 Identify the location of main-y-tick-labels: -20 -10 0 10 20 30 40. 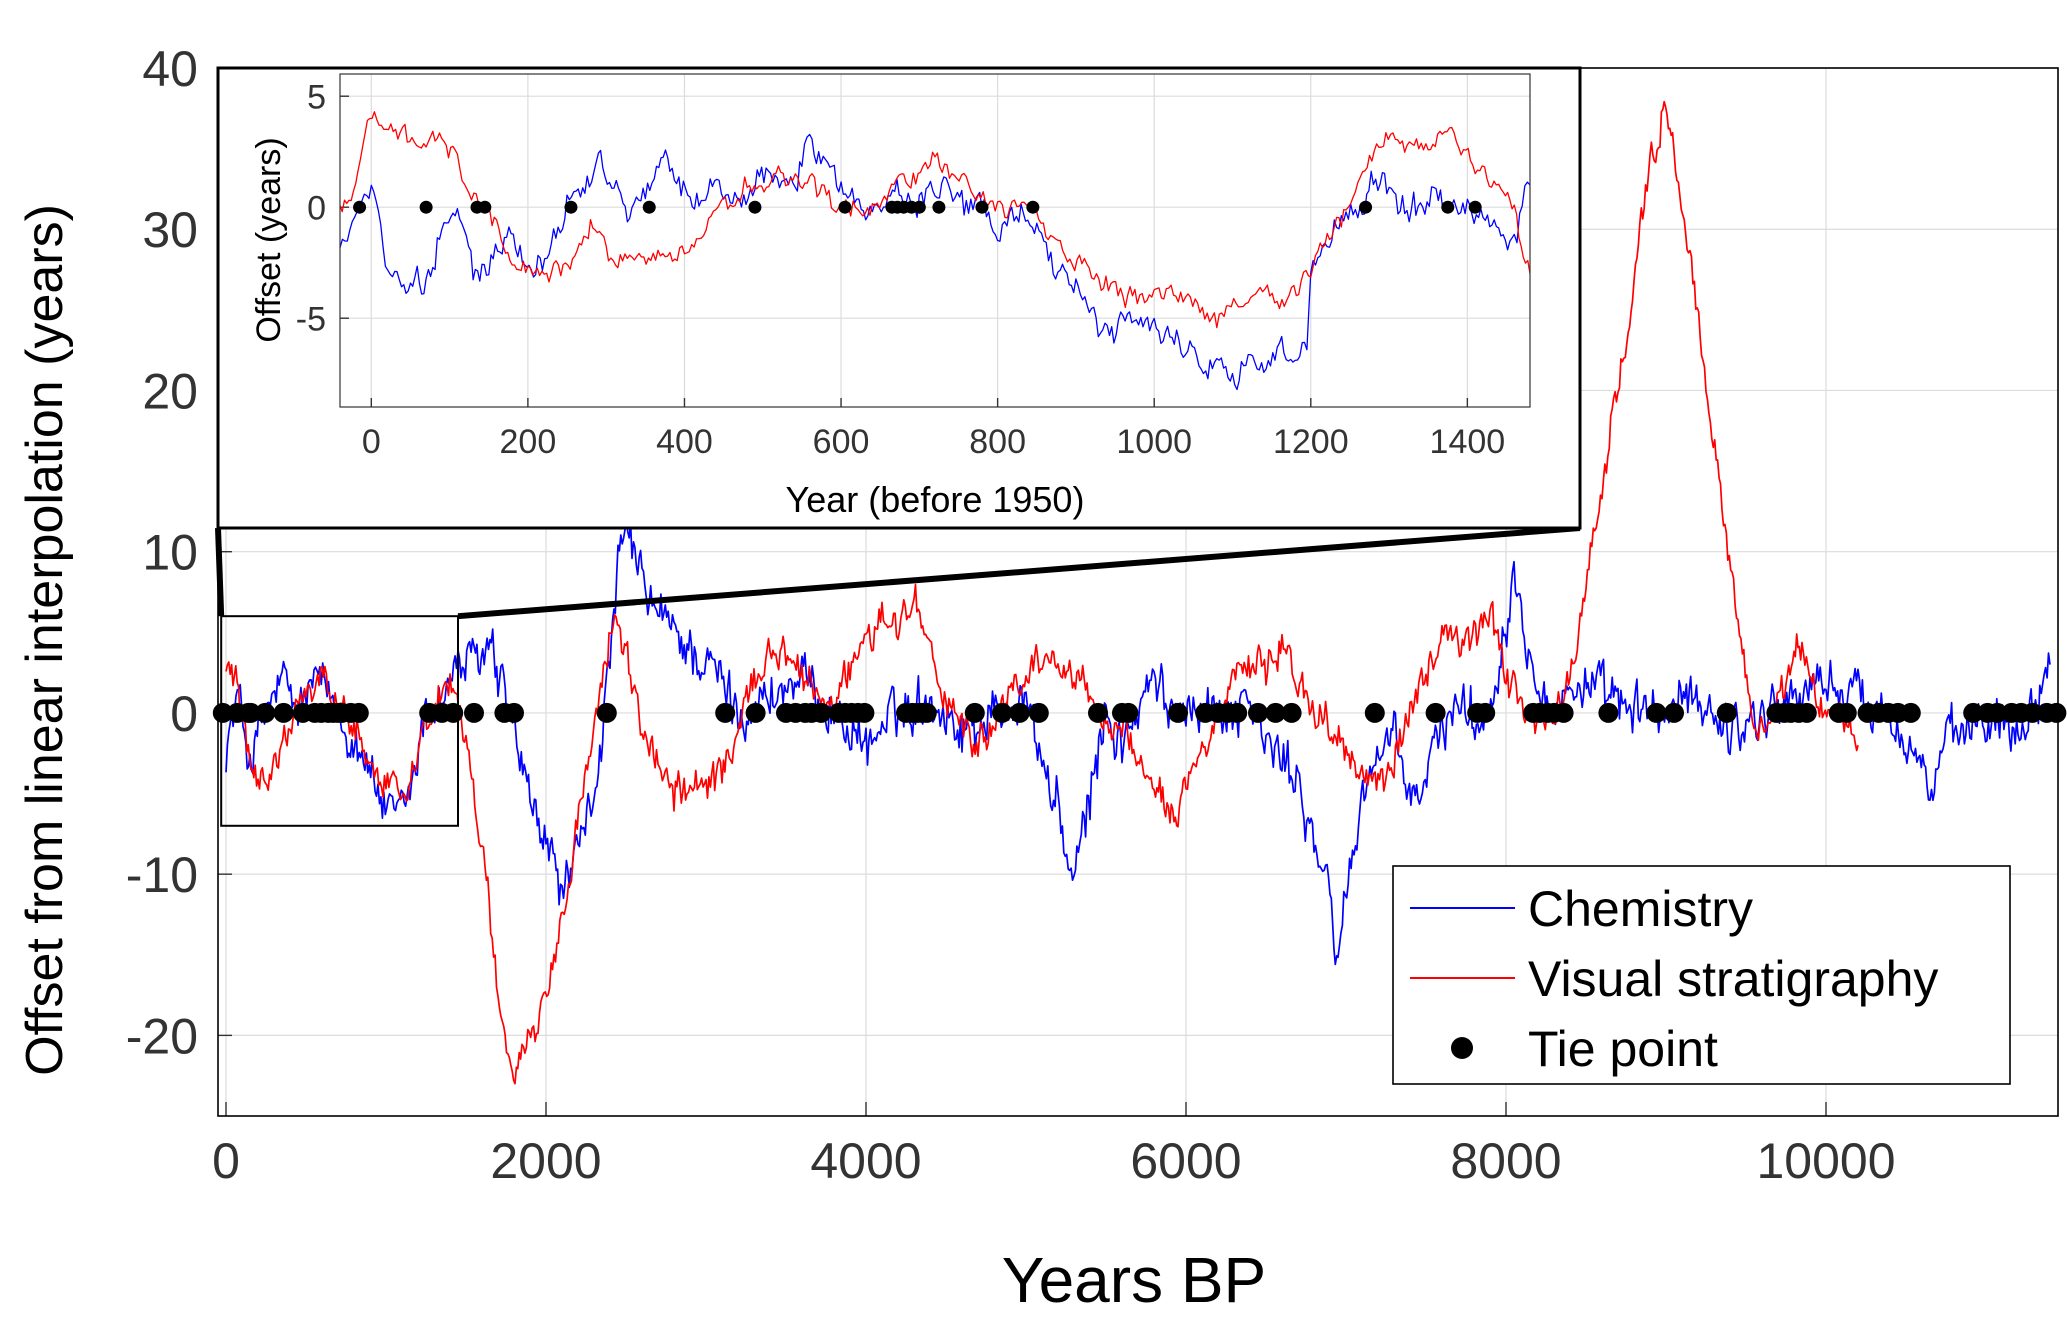
(162, 552).